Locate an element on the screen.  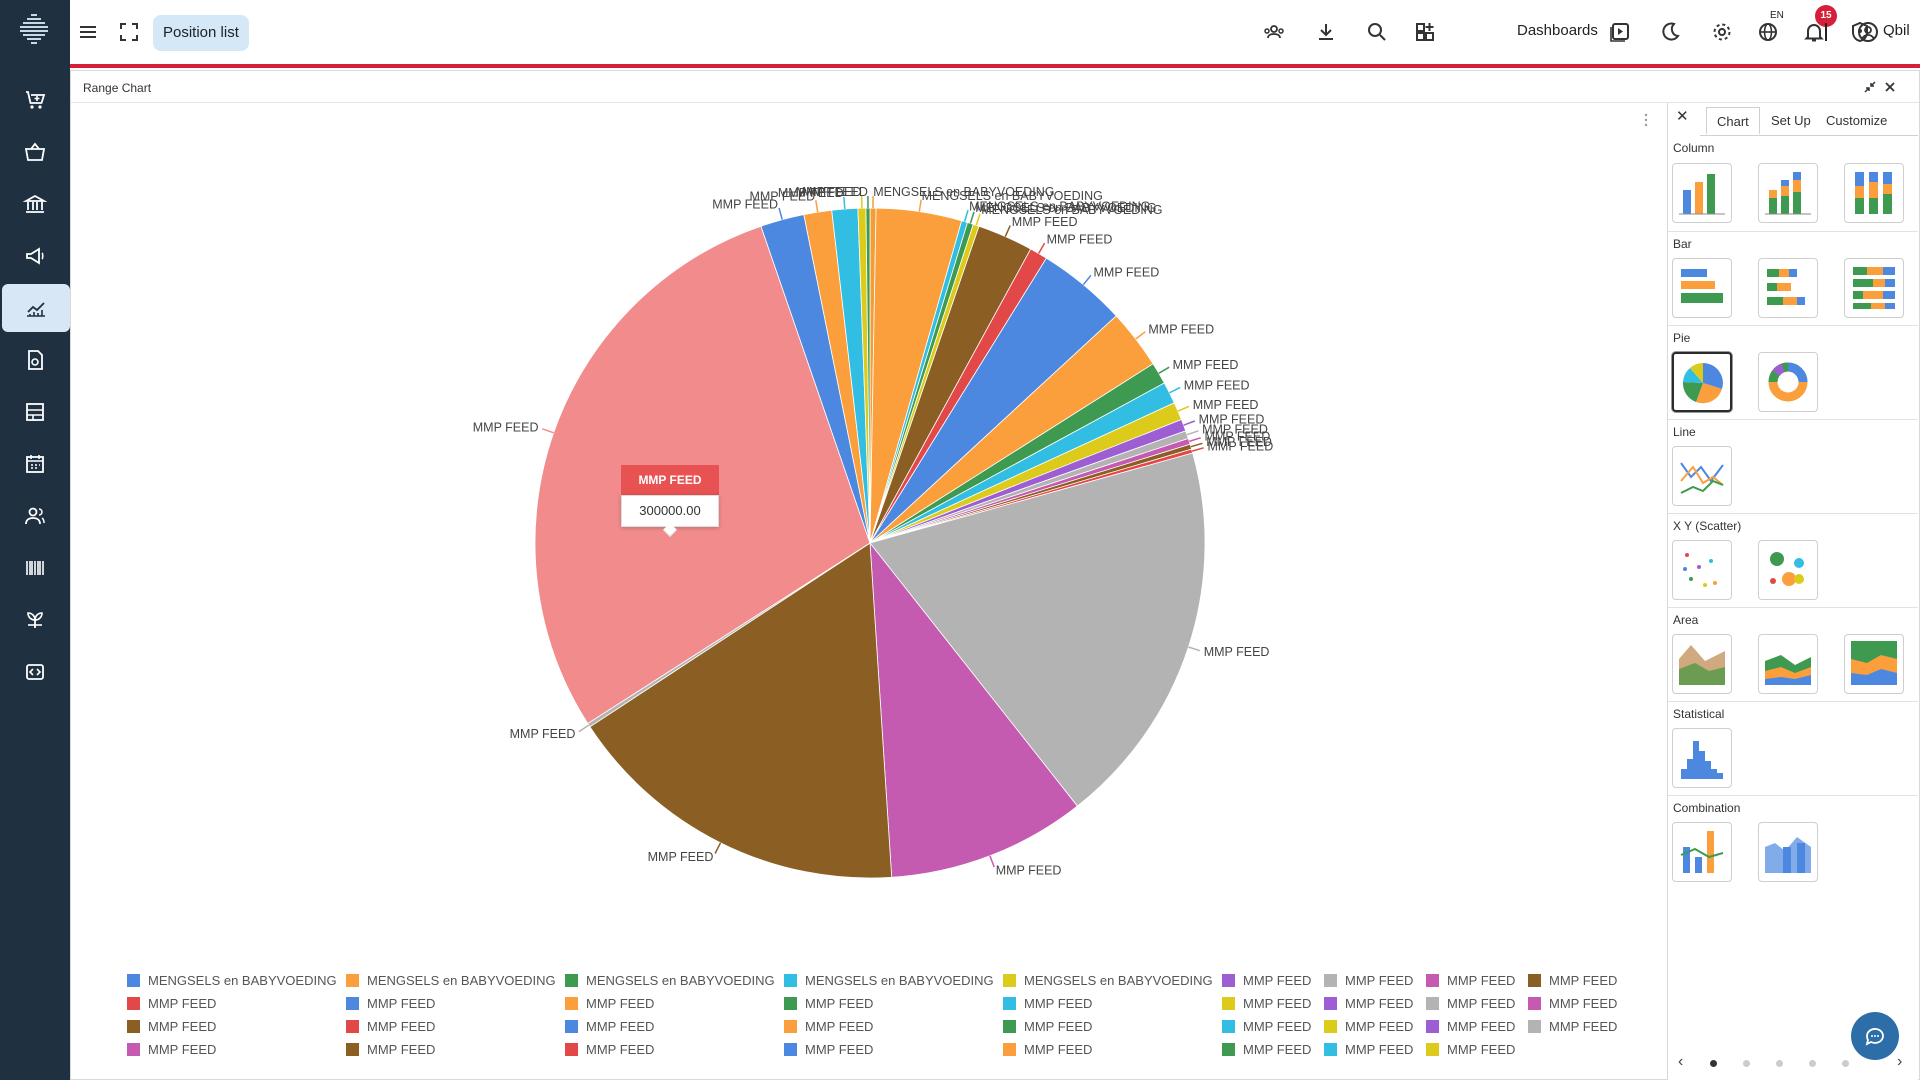
globe-icon is located at coordinates (1768, 32).